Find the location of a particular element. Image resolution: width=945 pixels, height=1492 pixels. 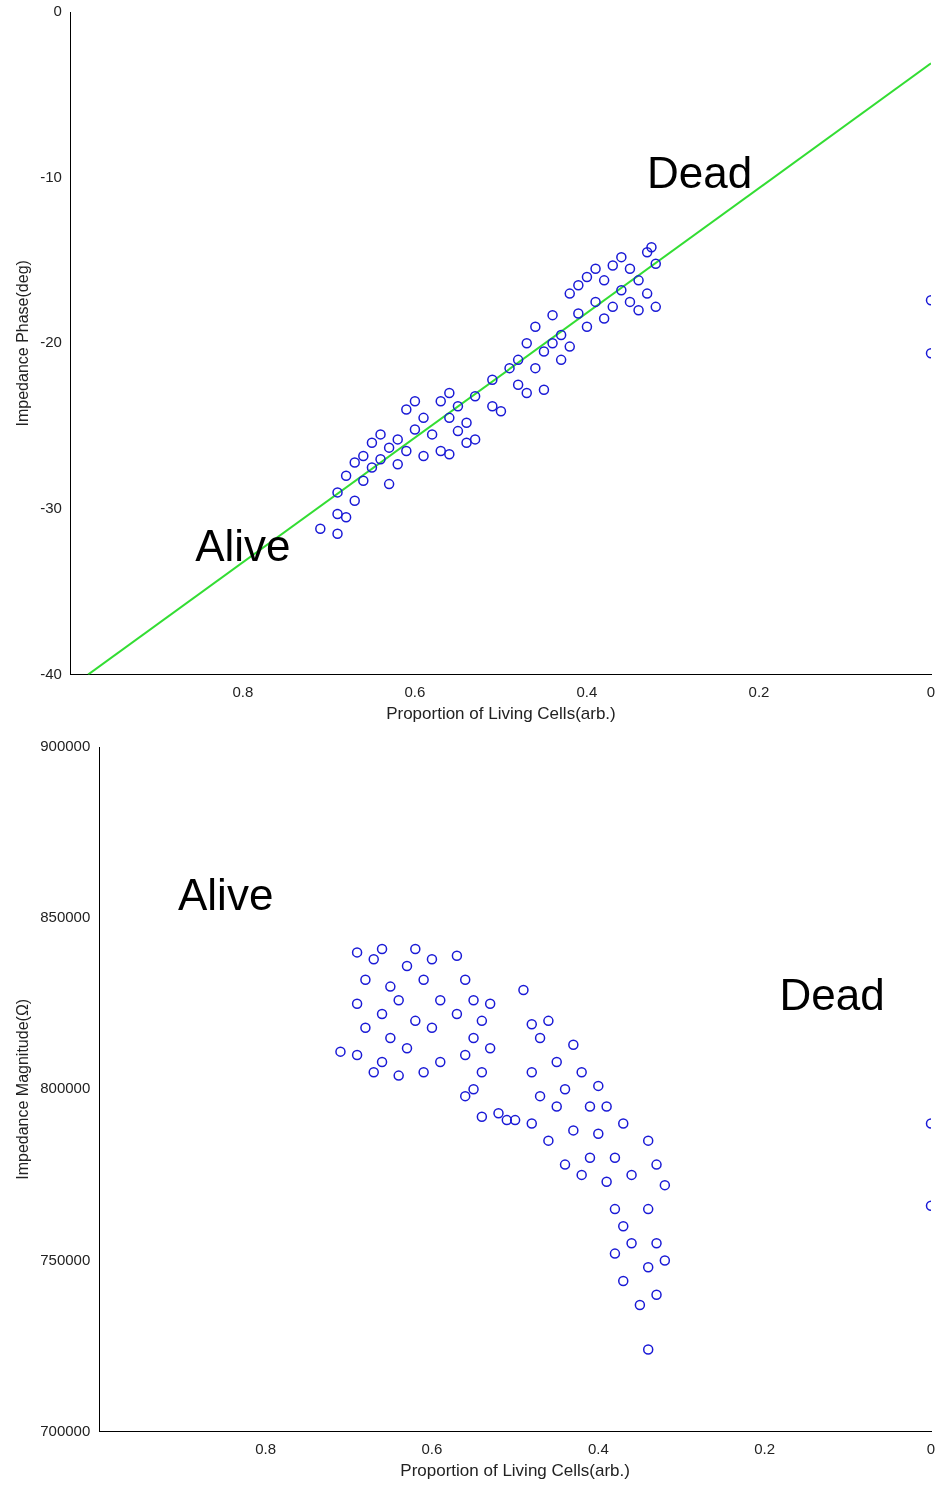

y-axis-title: Impedance Phase(deg) is located at coordinates (23, 343).